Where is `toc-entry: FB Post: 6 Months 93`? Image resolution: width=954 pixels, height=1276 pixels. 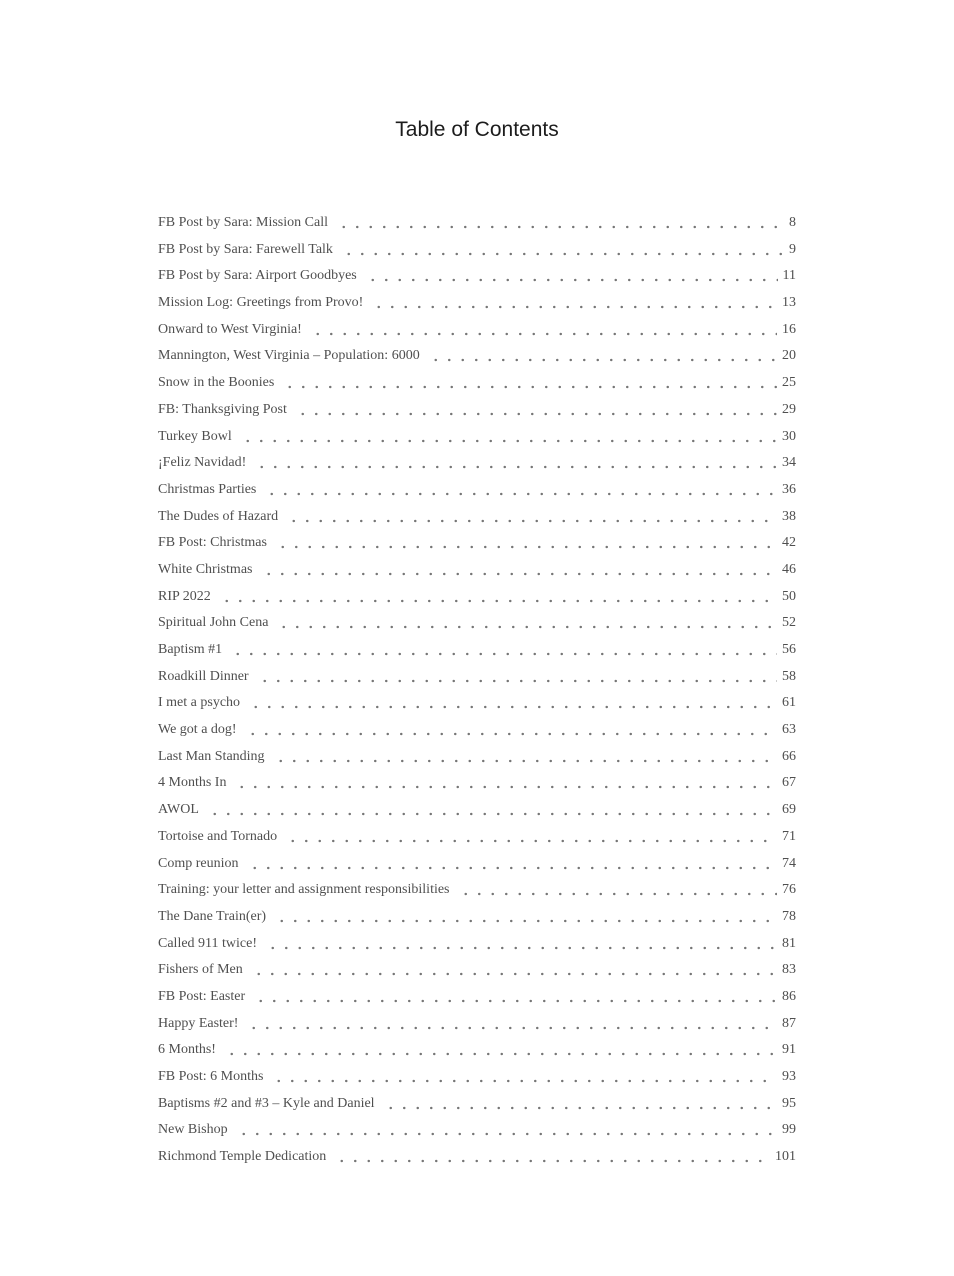
toc-entry: FB Post: 6 Months 93 is located at coordinates (477, 1077).